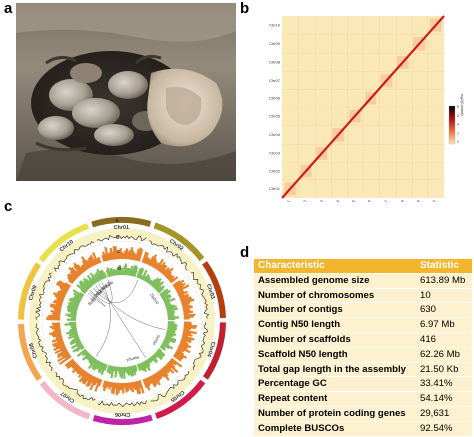  I want to click on circos-track-label: c, so click(118, 252).